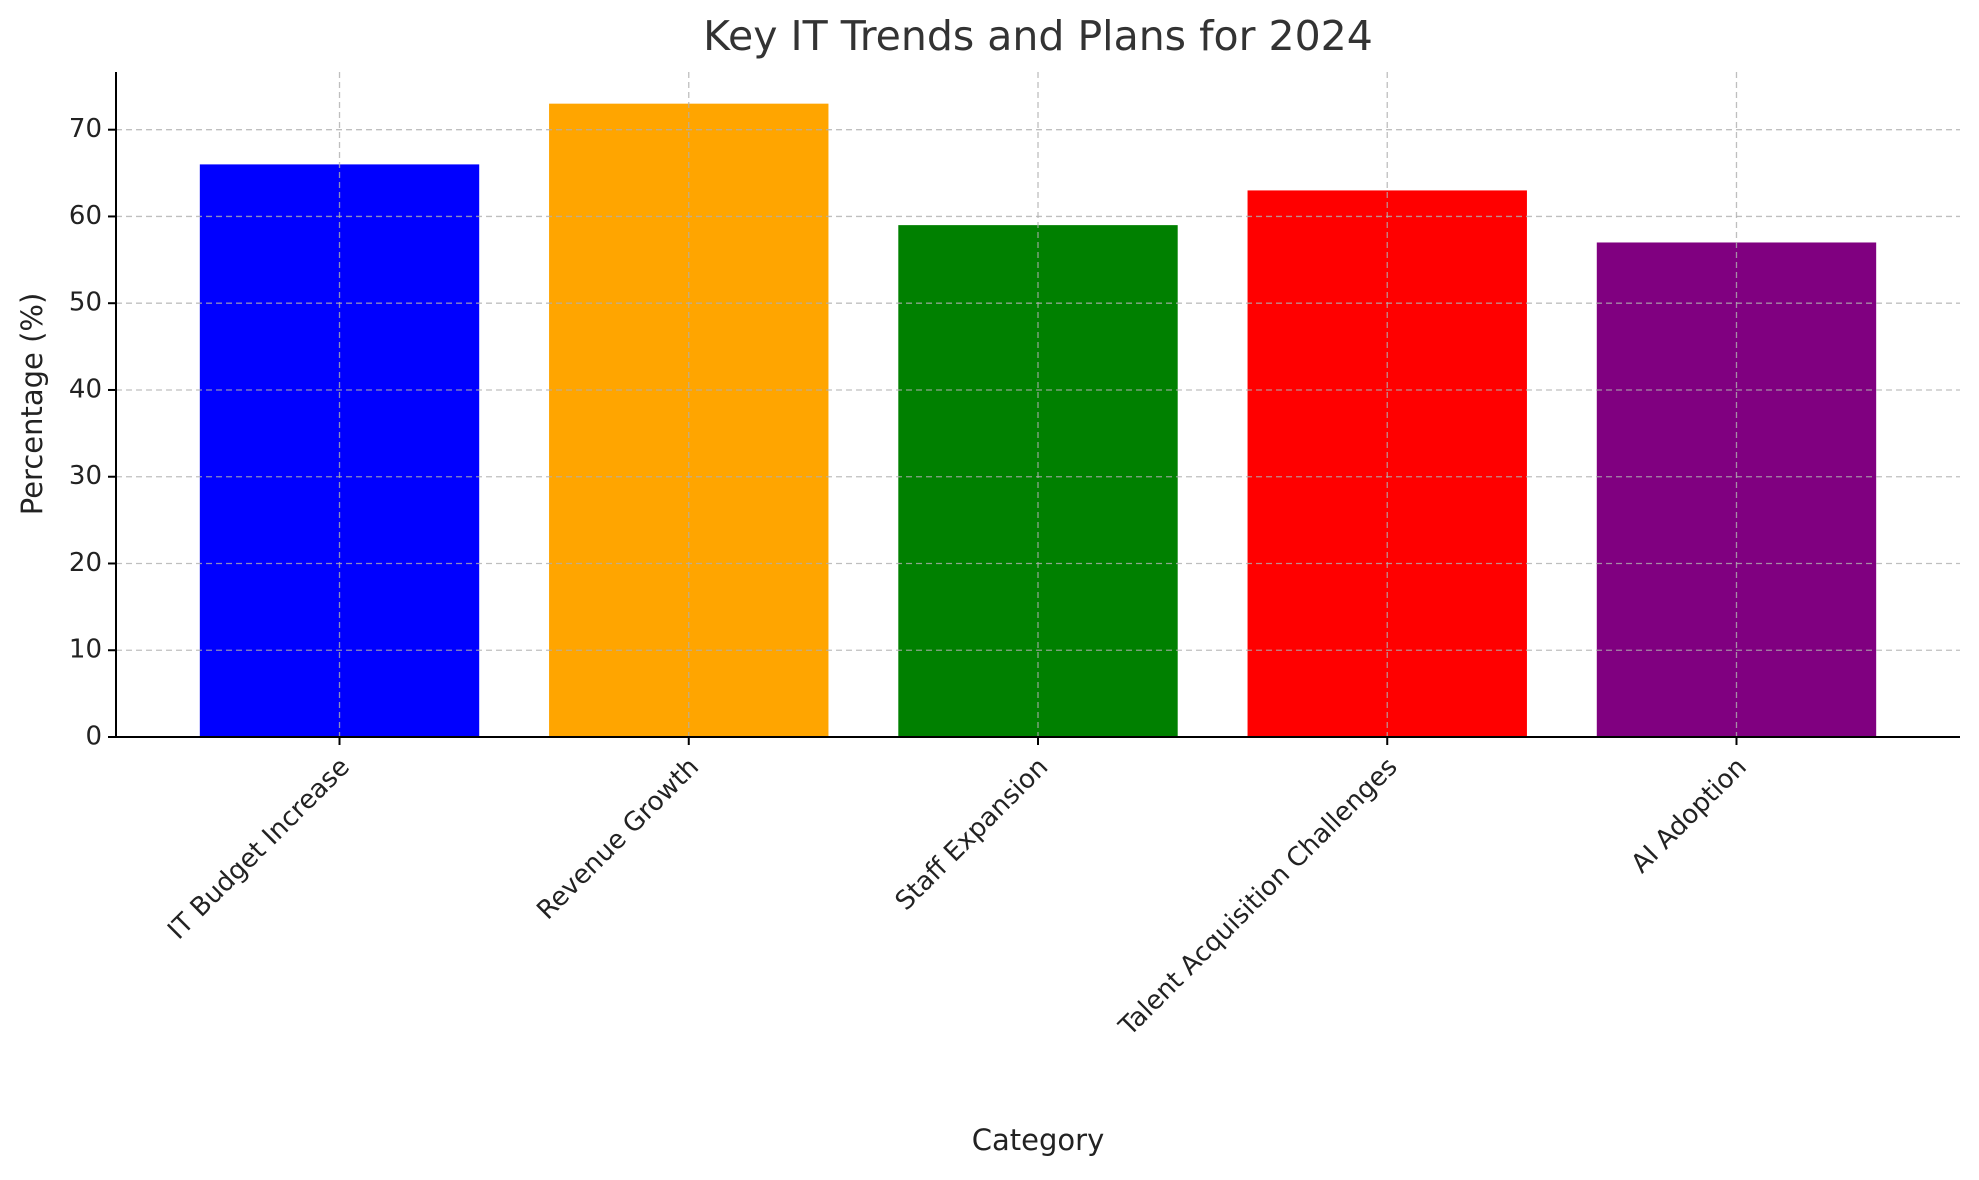  What do you see at coordinates (85, 216) in the screenshot?
I see `y-tick-label: 60` at bounding box center [85, 216].